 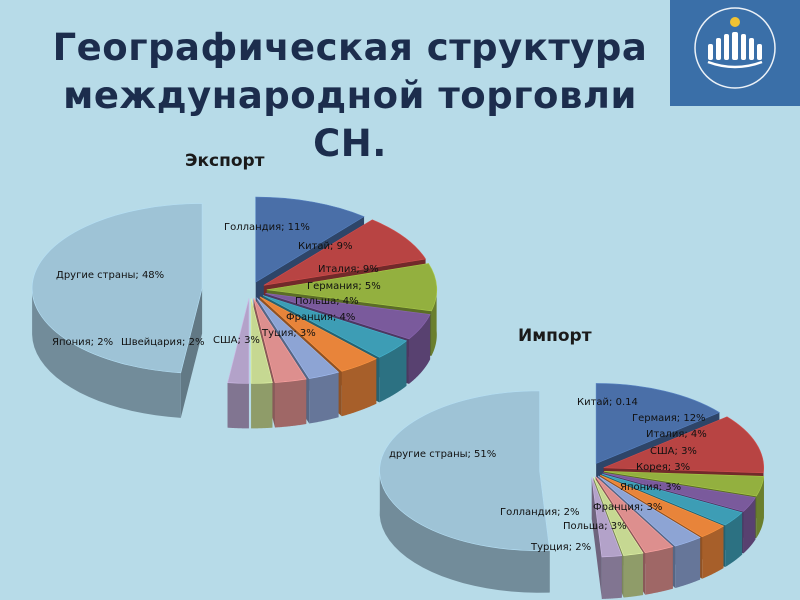 What do you see at coordinates (627, 507) in the screenshot?
I see `slice-label: Франция; 3%` at bounding box center [627, 507].